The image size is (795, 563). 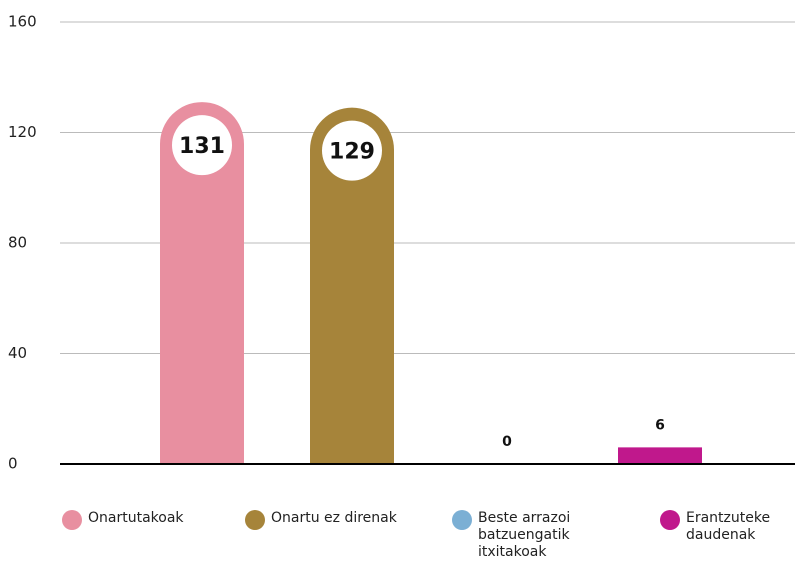 I want to click on legend-label: Onartu ez direnak, so click(x=334, y=518).